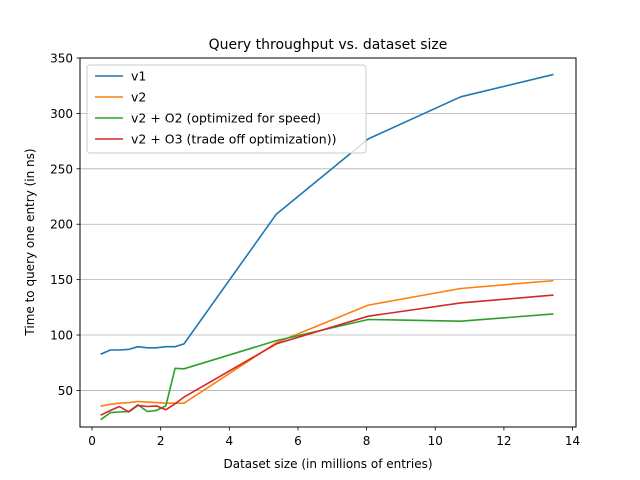 The image size is (640, 480). What do you see at coordinates (161, 441) in the screenshot?
I see `x-tick-label-2: 2` at bounding box center [161, 441].